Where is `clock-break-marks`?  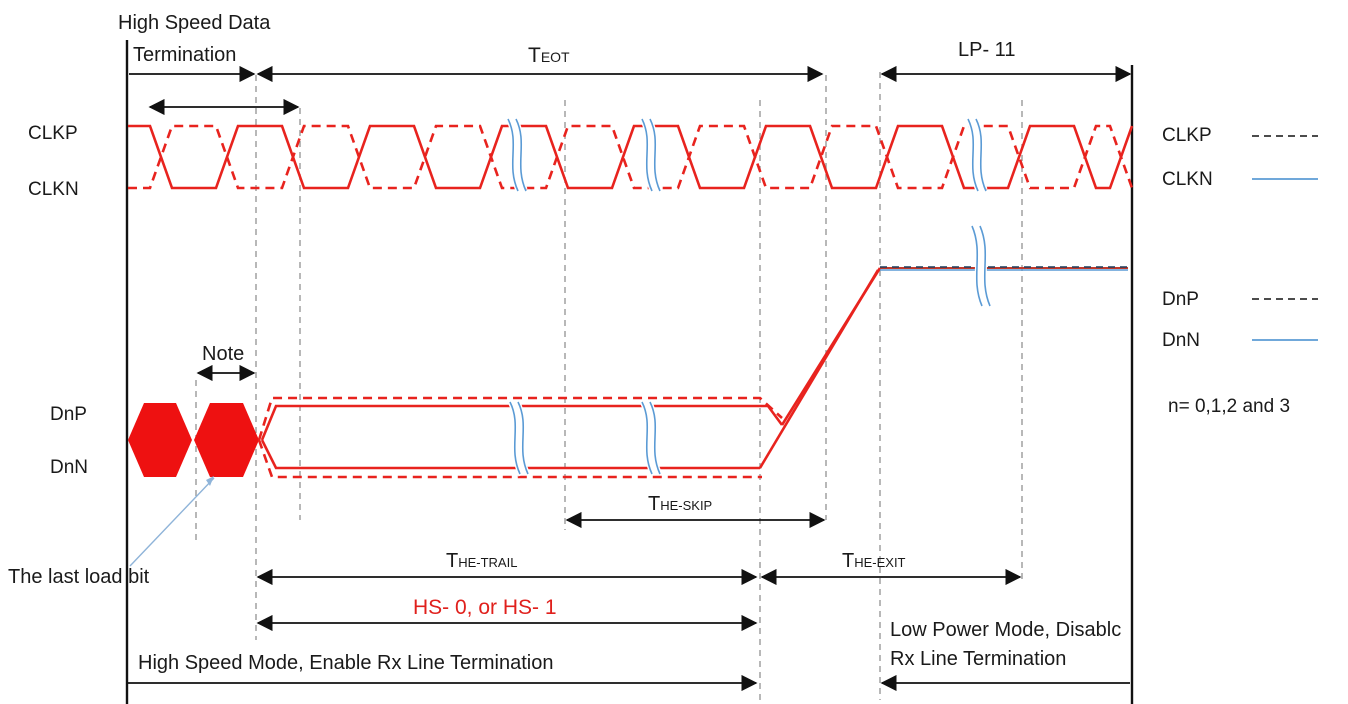 clock-break-marks is located at coordinates (747, 155).